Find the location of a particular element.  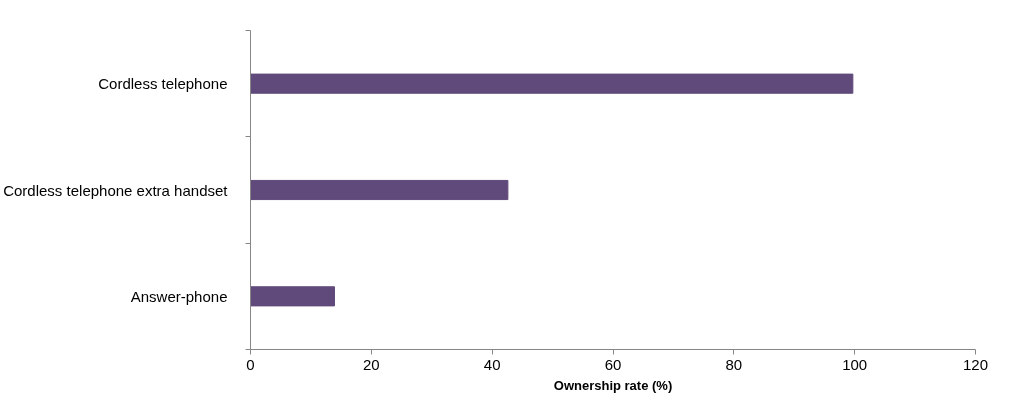

x-tick-label: 20 is located at coordinates (371, 364).